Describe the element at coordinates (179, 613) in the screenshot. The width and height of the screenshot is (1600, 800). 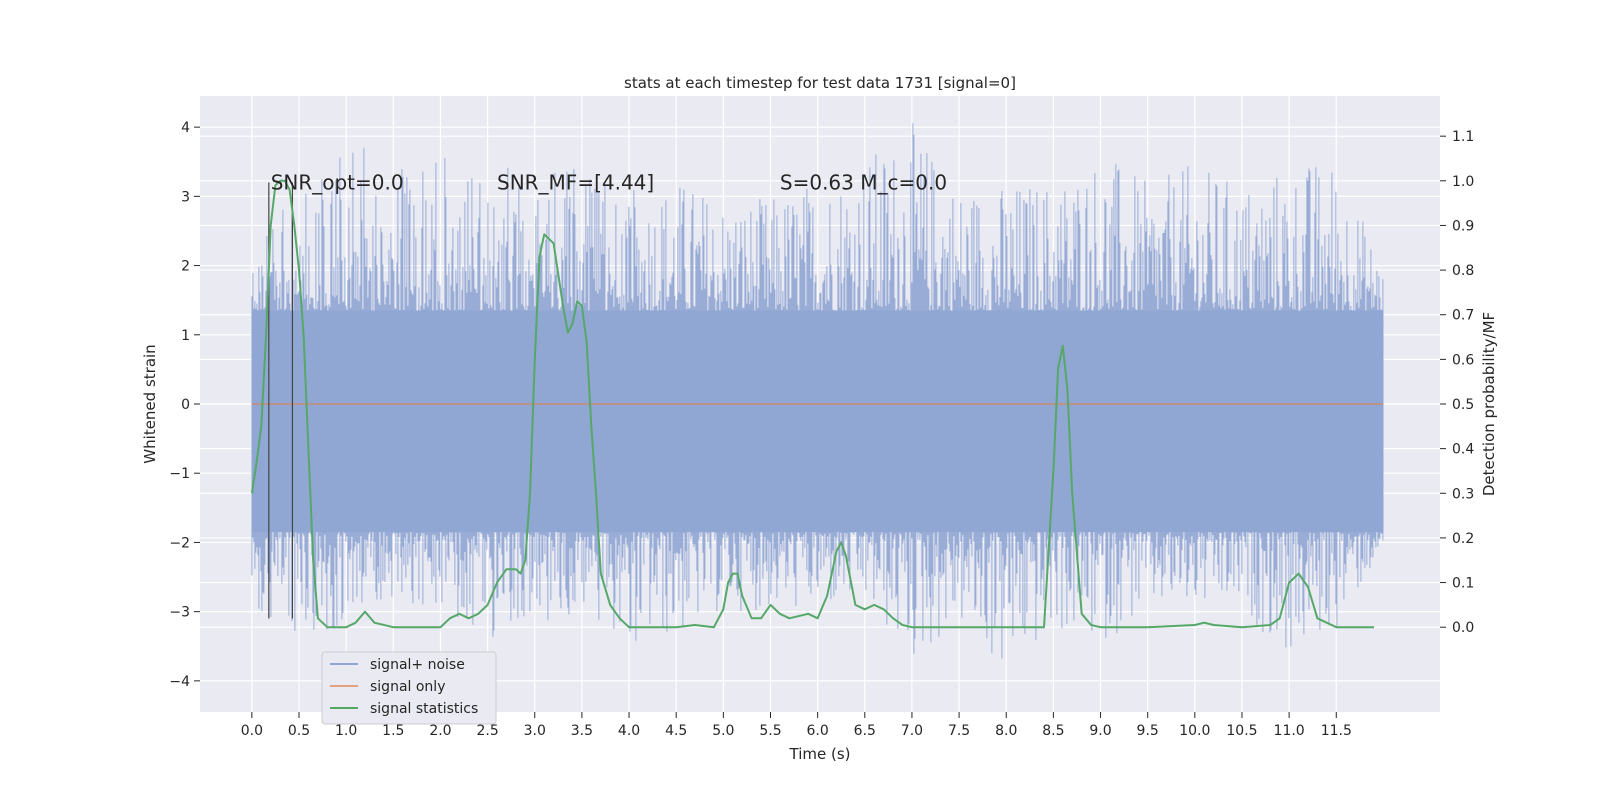
I see `y-tick-label-1: −3` at that location.